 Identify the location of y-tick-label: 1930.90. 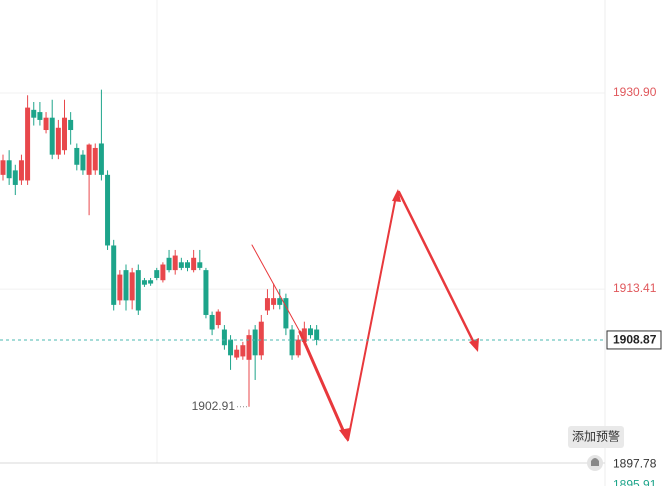
(635, 92).